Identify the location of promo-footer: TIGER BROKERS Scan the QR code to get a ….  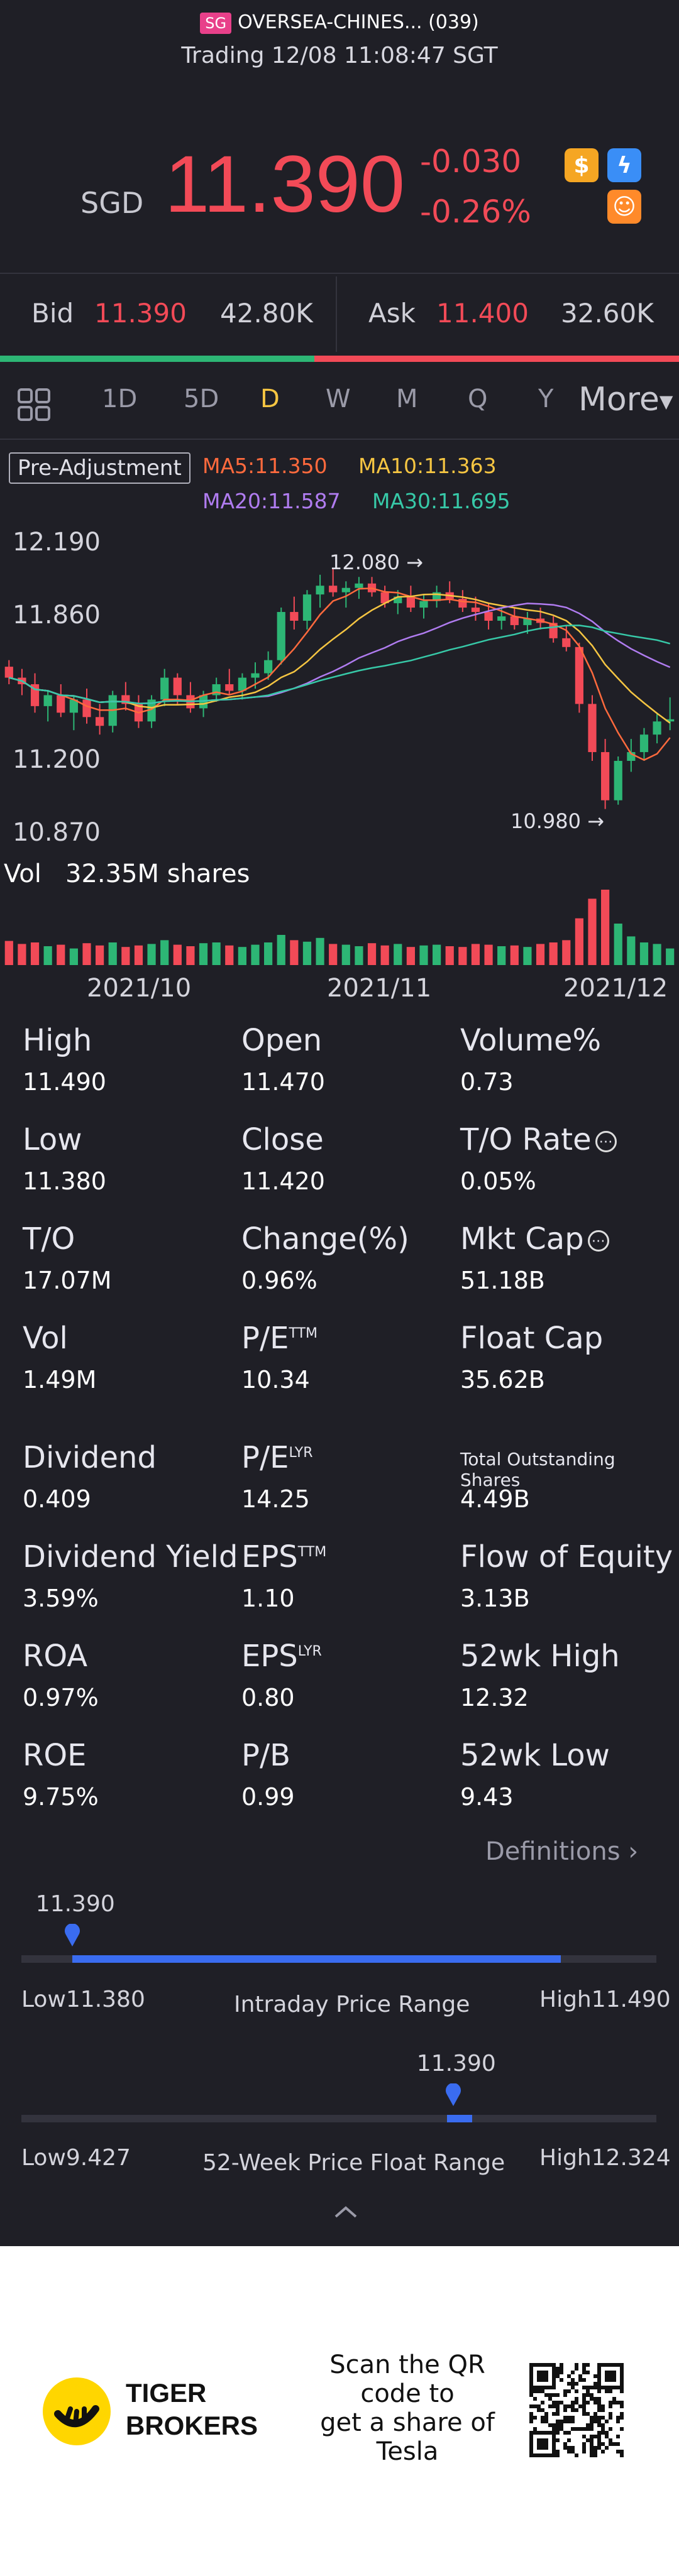
(339, 2411).